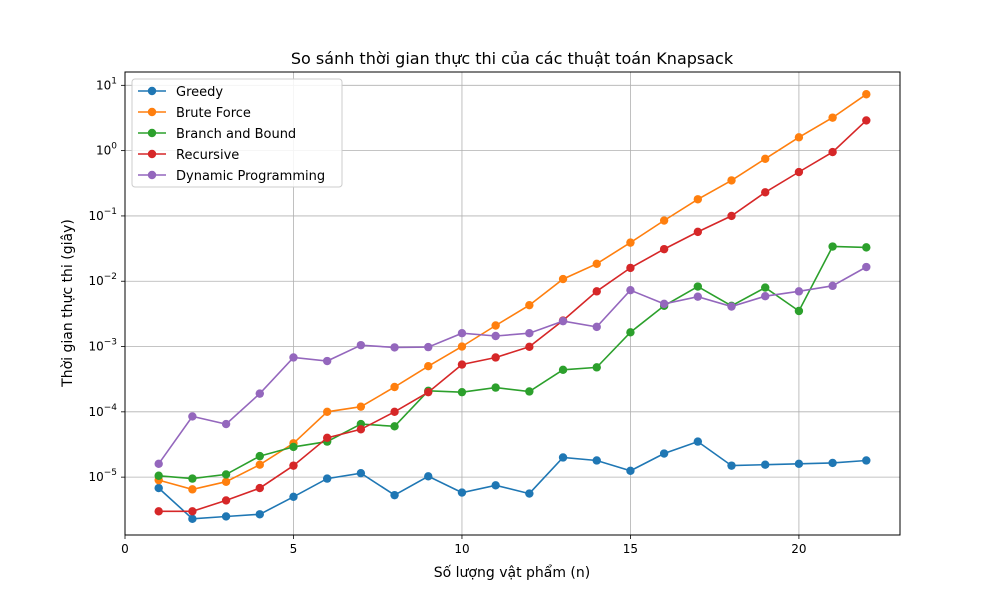  I want to click on series-line, so click(512, 480).